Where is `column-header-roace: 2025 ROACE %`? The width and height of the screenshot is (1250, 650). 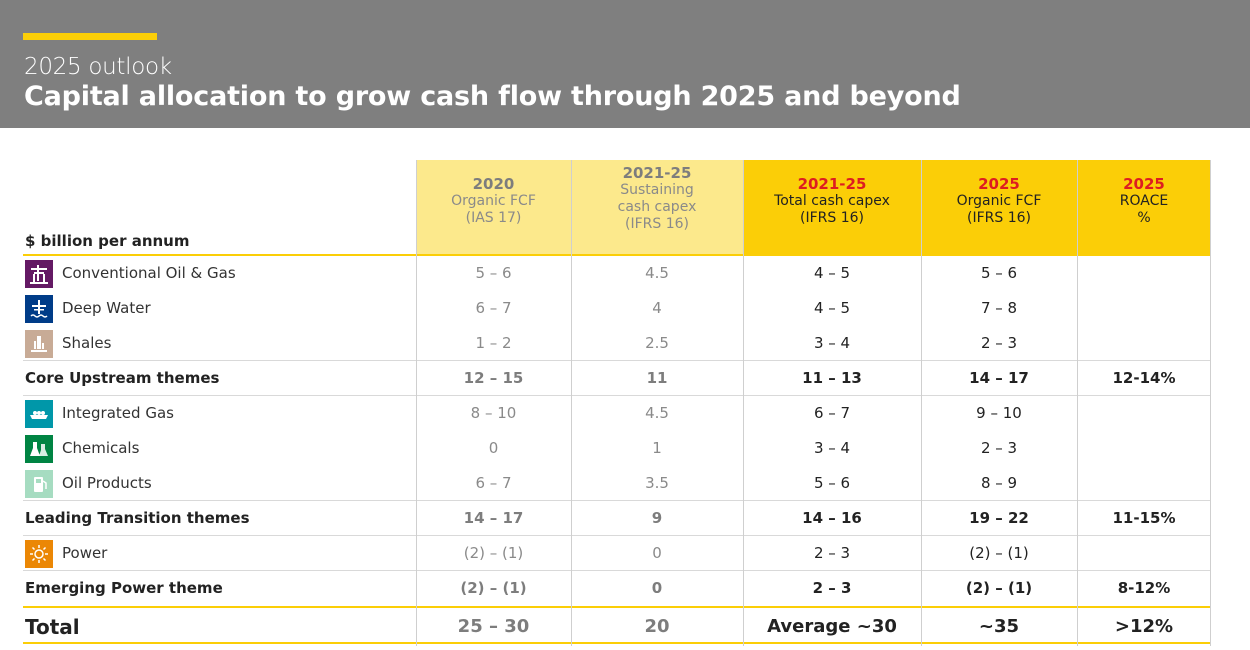 column-header-roace: 2025 ROACE % is located at coordinates (1144, 207).